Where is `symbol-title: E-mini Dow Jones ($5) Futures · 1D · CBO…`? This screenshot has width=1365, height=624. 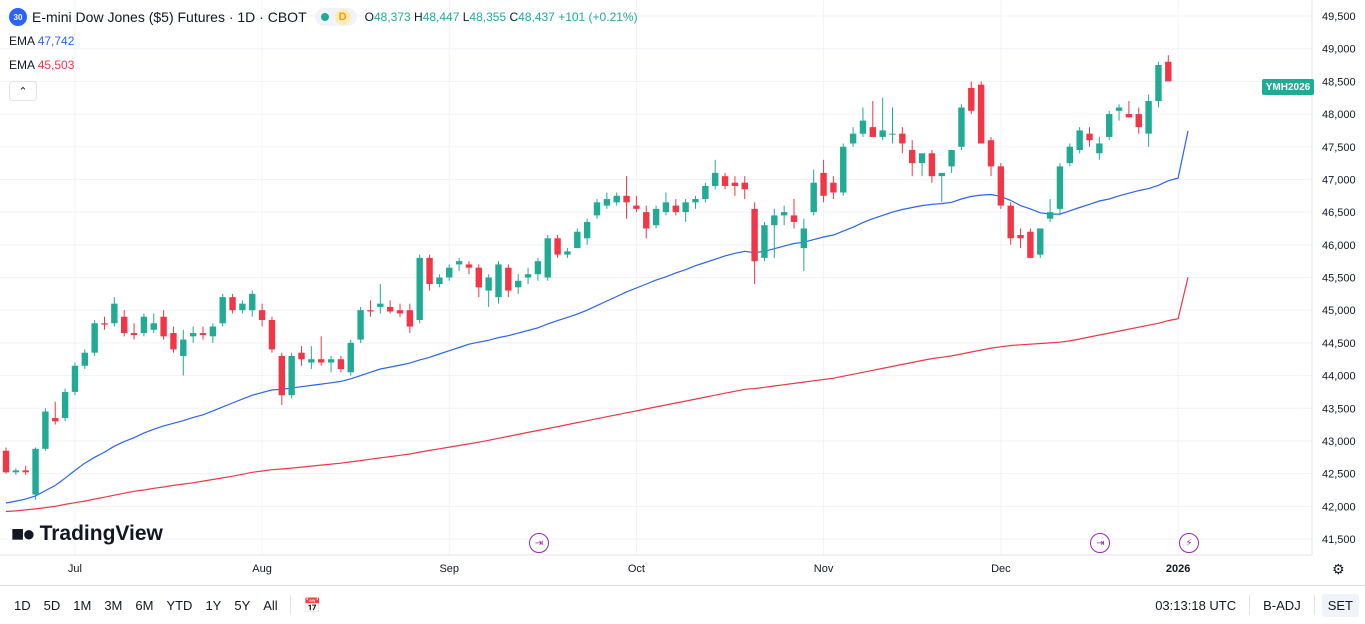 symbol-title: E-mini Dow Jones ($5) Futures · 1D · CBO… is located at coordinates (169, 17).